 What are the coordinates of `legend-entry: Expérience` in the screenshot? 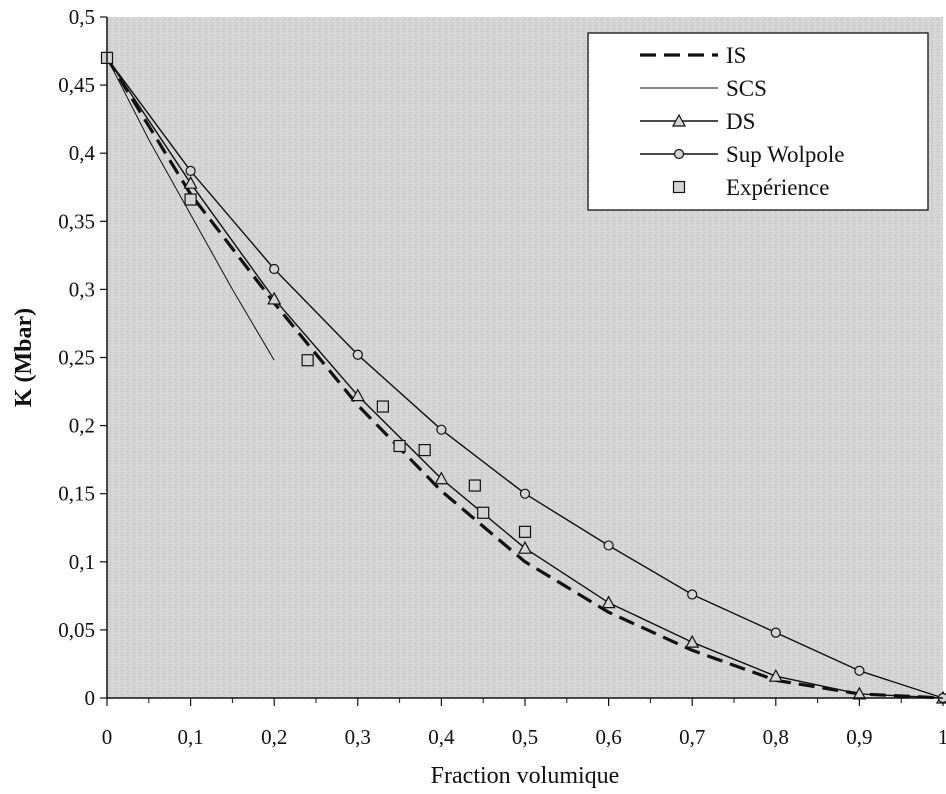 It's located at (750, 187).